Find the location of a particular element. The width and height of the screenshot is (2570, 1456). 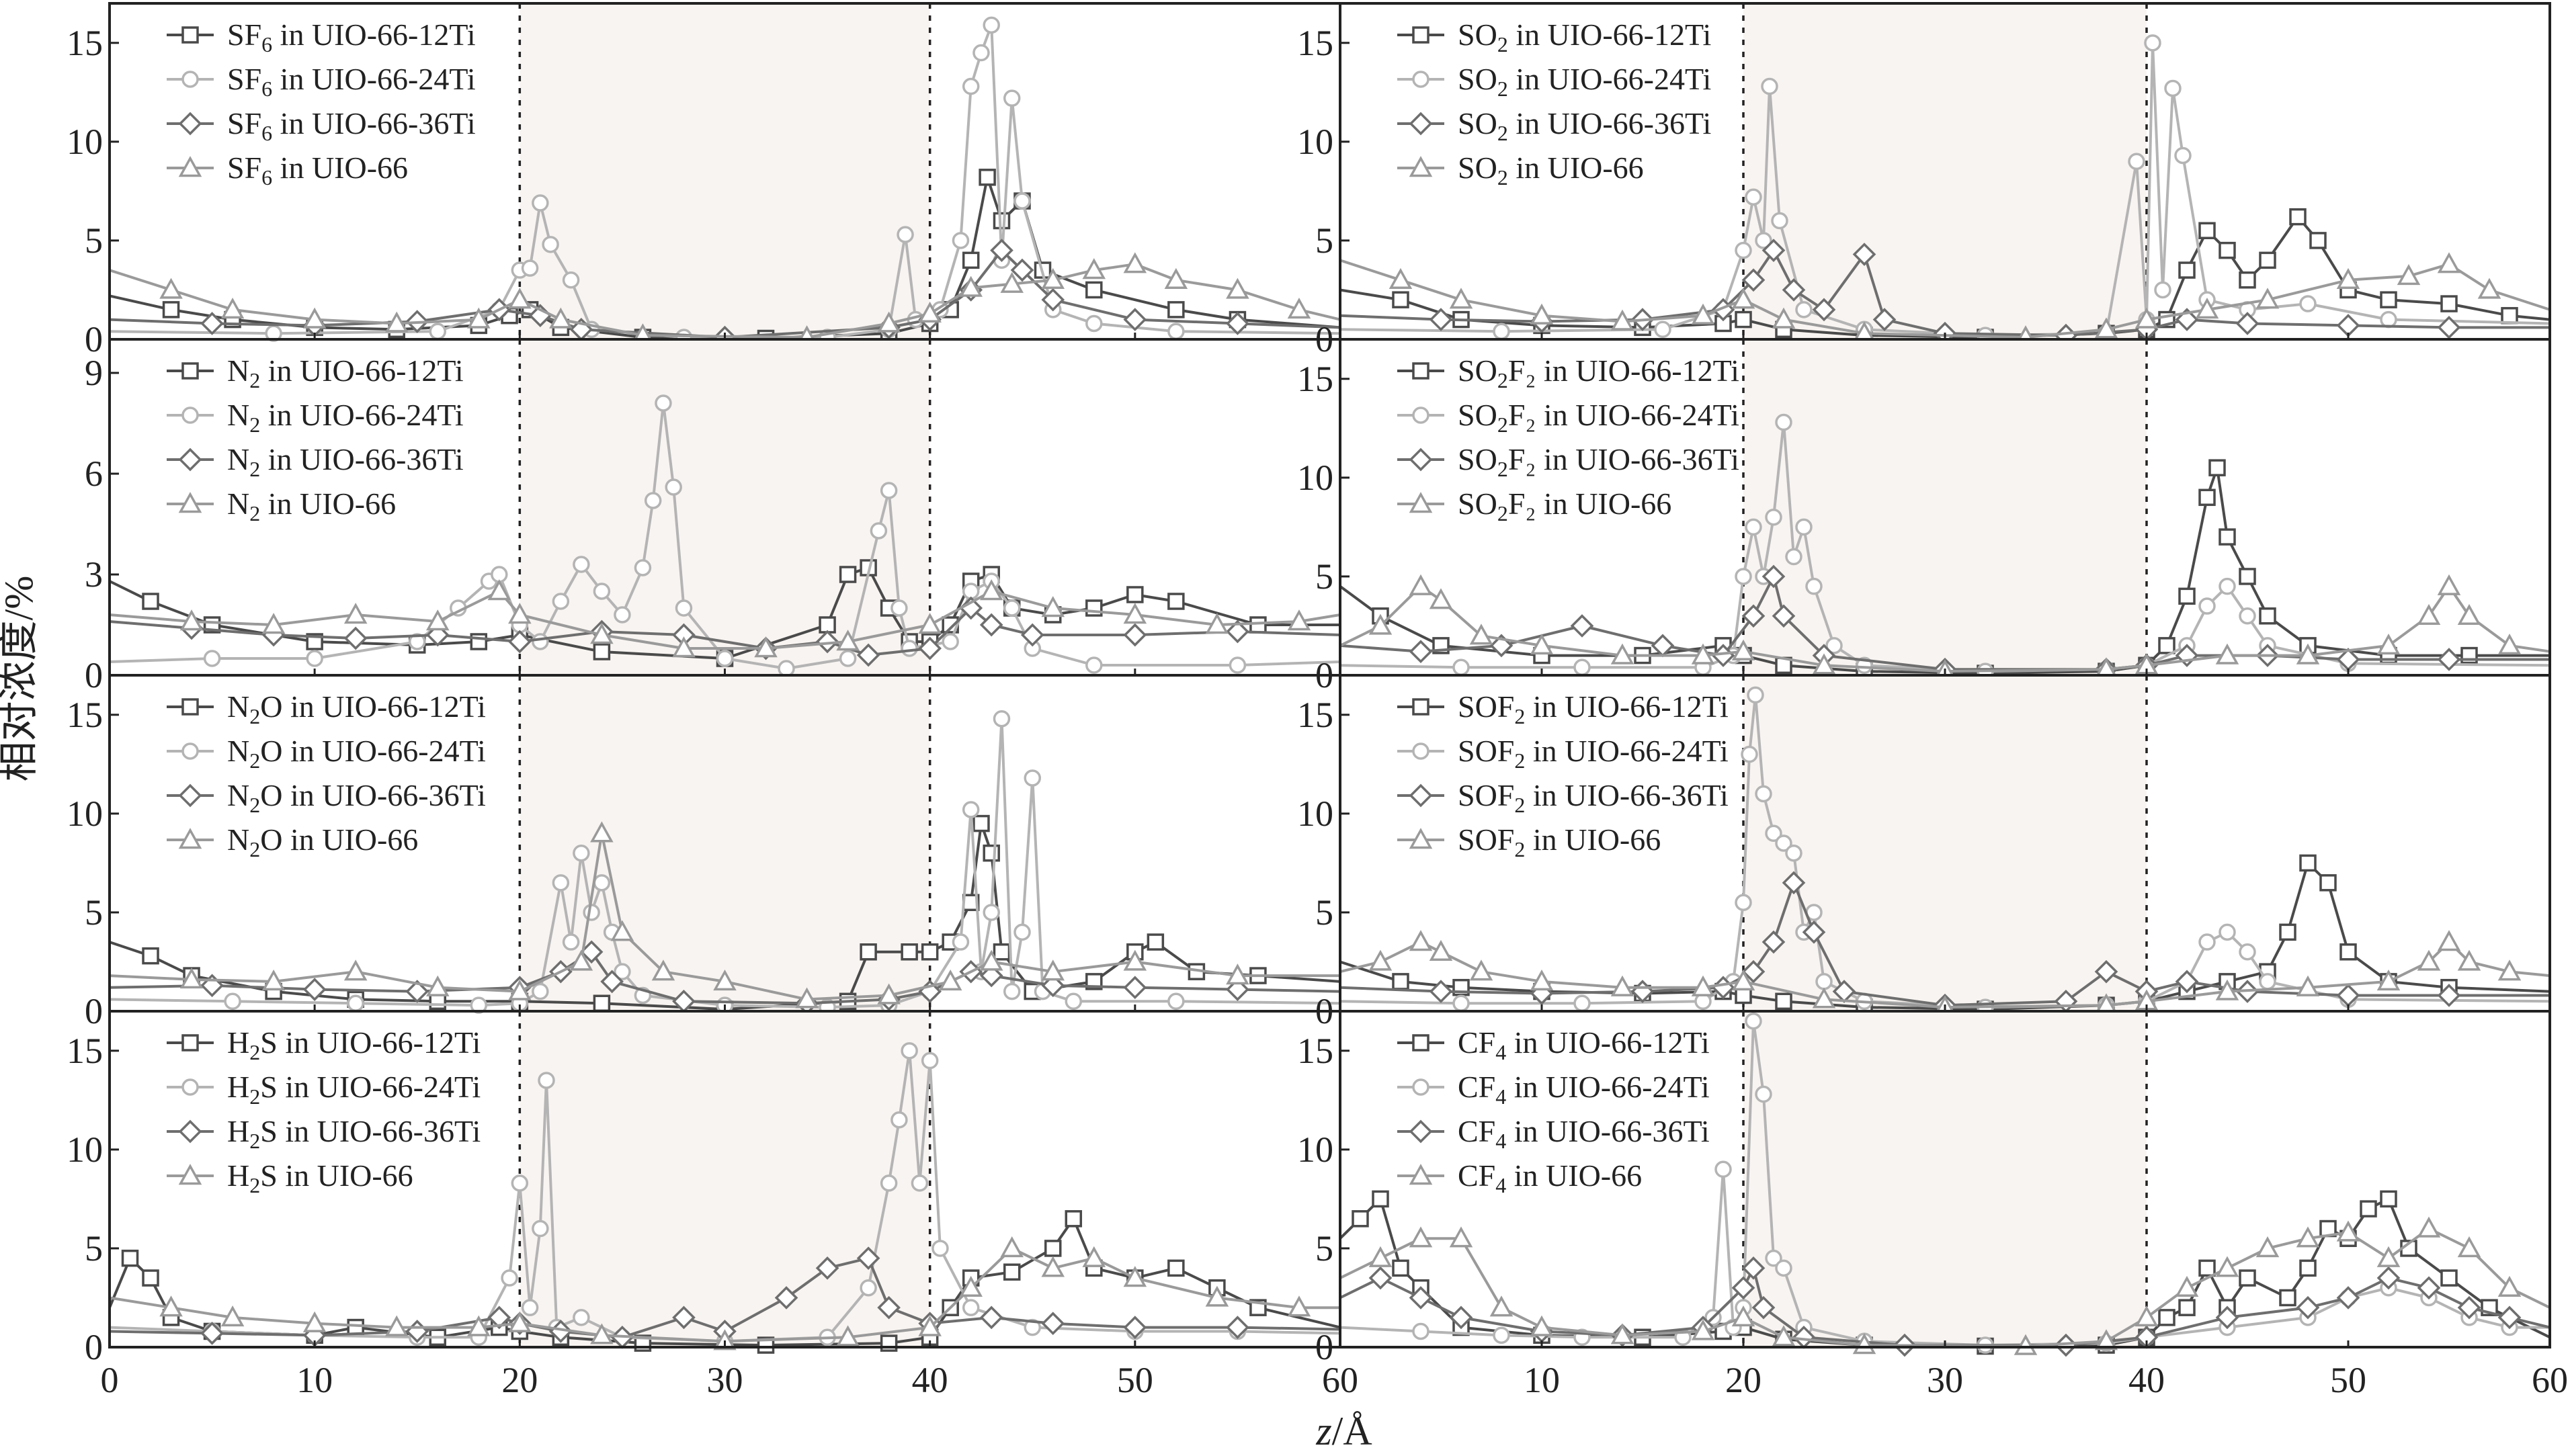

legend-label: SOF2 in UIO-66 is located at coordinates (1560, 841).